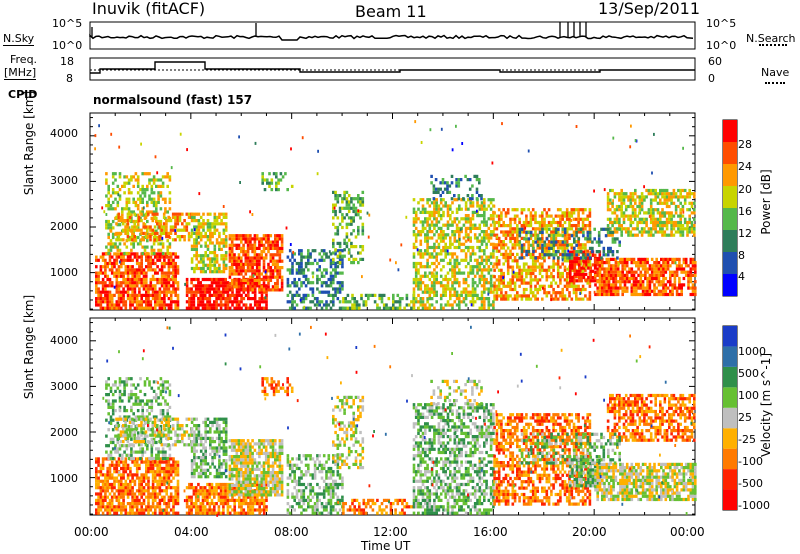  Describe the element at coordinates (326, 308) in the screenshot. I see `power-cell-1940` at that location.